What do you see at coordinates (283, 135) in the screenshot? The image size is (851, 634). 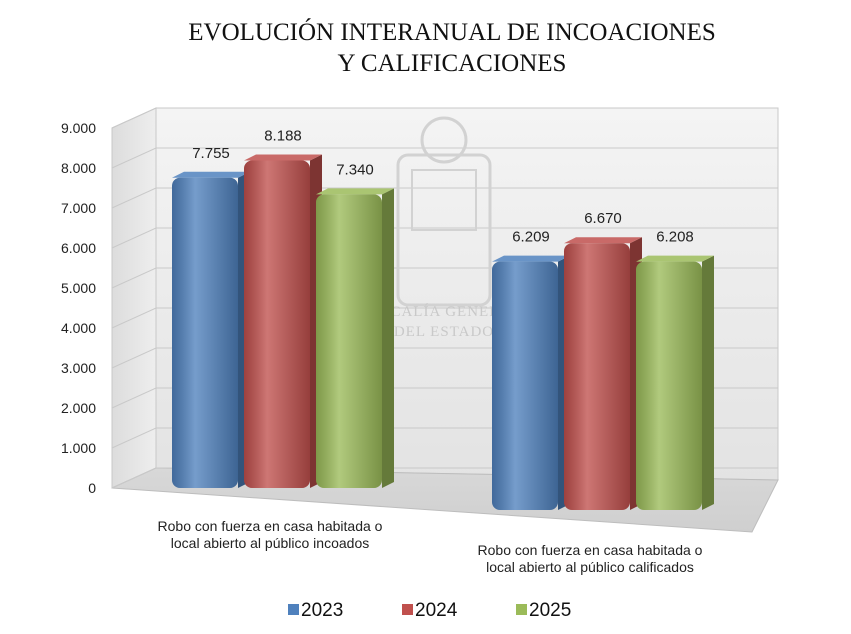 I see `data-label: 8.188` at bounding box center [283, 135].